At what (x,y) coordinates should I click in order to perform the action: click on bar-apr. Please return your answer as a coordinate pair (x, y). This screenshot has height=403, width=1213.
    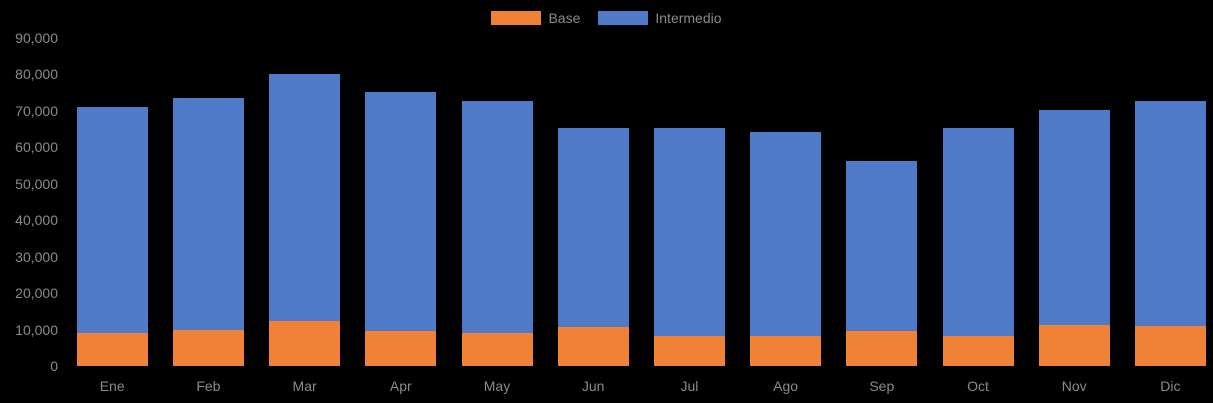
    Looking at the image, I should click on (401, 228).